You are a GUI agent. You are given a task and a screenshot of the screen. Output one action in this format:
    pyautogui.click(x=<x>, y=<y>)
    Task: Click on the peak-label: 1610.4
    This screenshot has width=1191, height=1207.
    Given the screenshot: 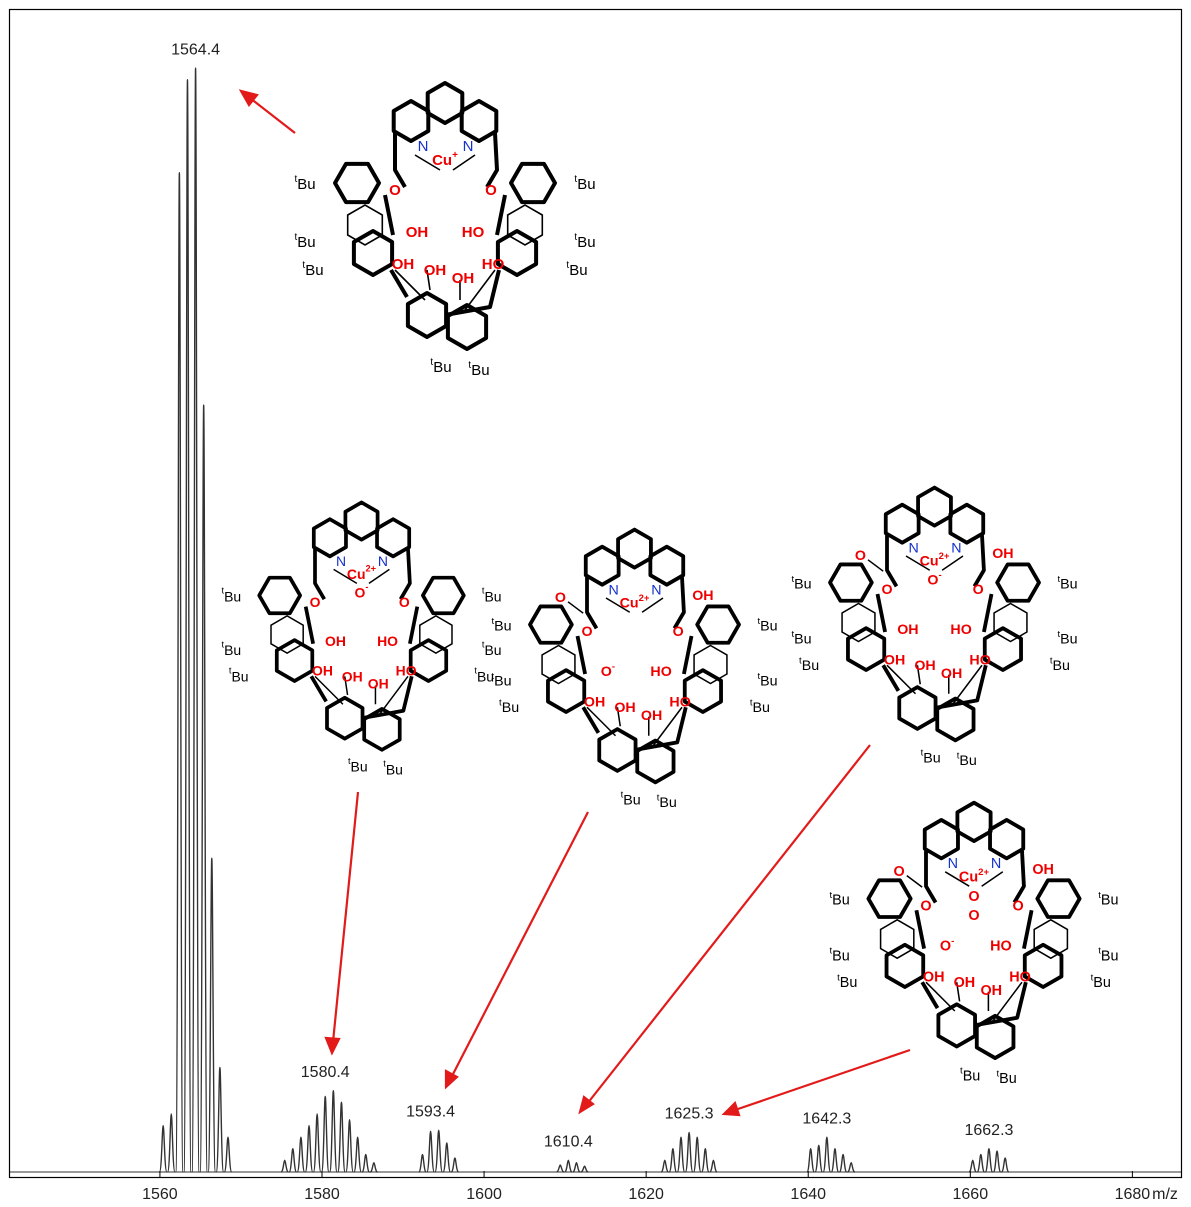 What is the action you would take?
    pyautogui.click(x=568, y=1142)
    